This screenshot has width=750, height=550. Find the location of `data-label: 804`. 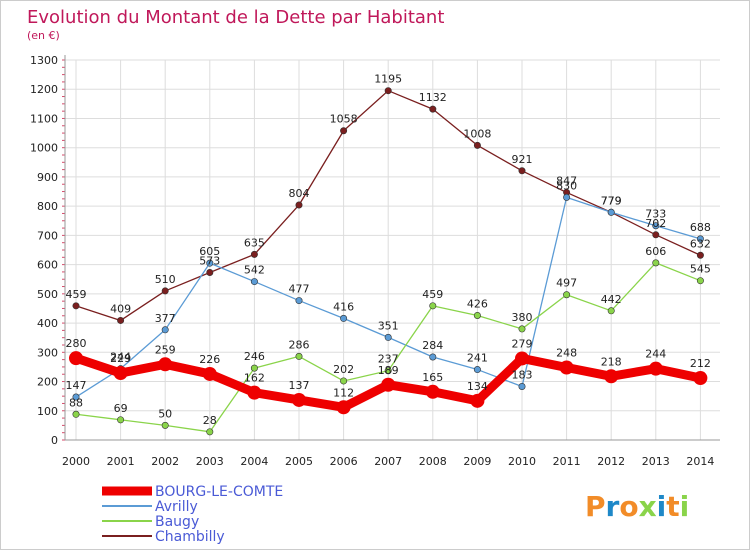

data-label: 804 is located at coordinates (299, 193).